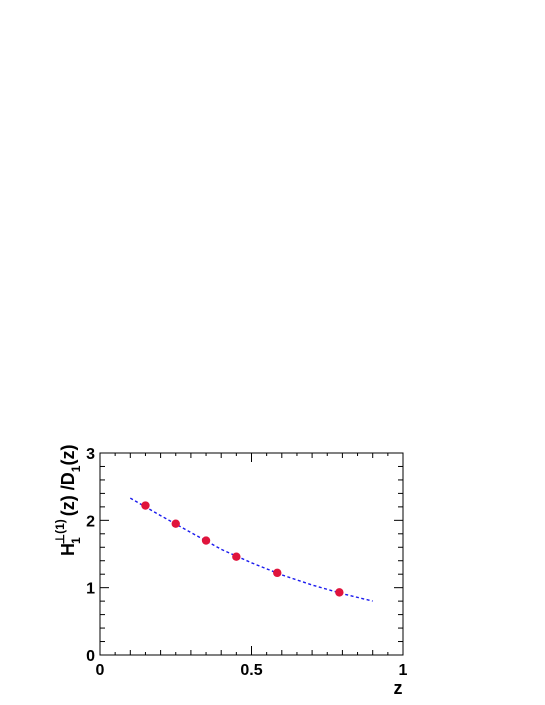  I want to click on fit-curve, so click(251, 549).